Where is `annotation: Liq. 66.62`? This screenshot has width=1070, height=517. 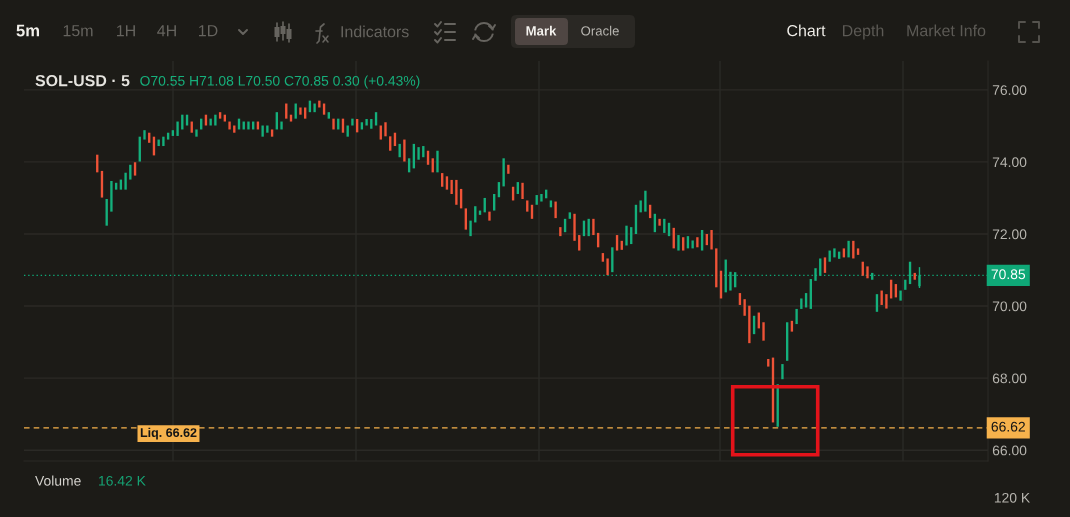
annotation: Liq. 66.62 is located at coordinates (168, 433).